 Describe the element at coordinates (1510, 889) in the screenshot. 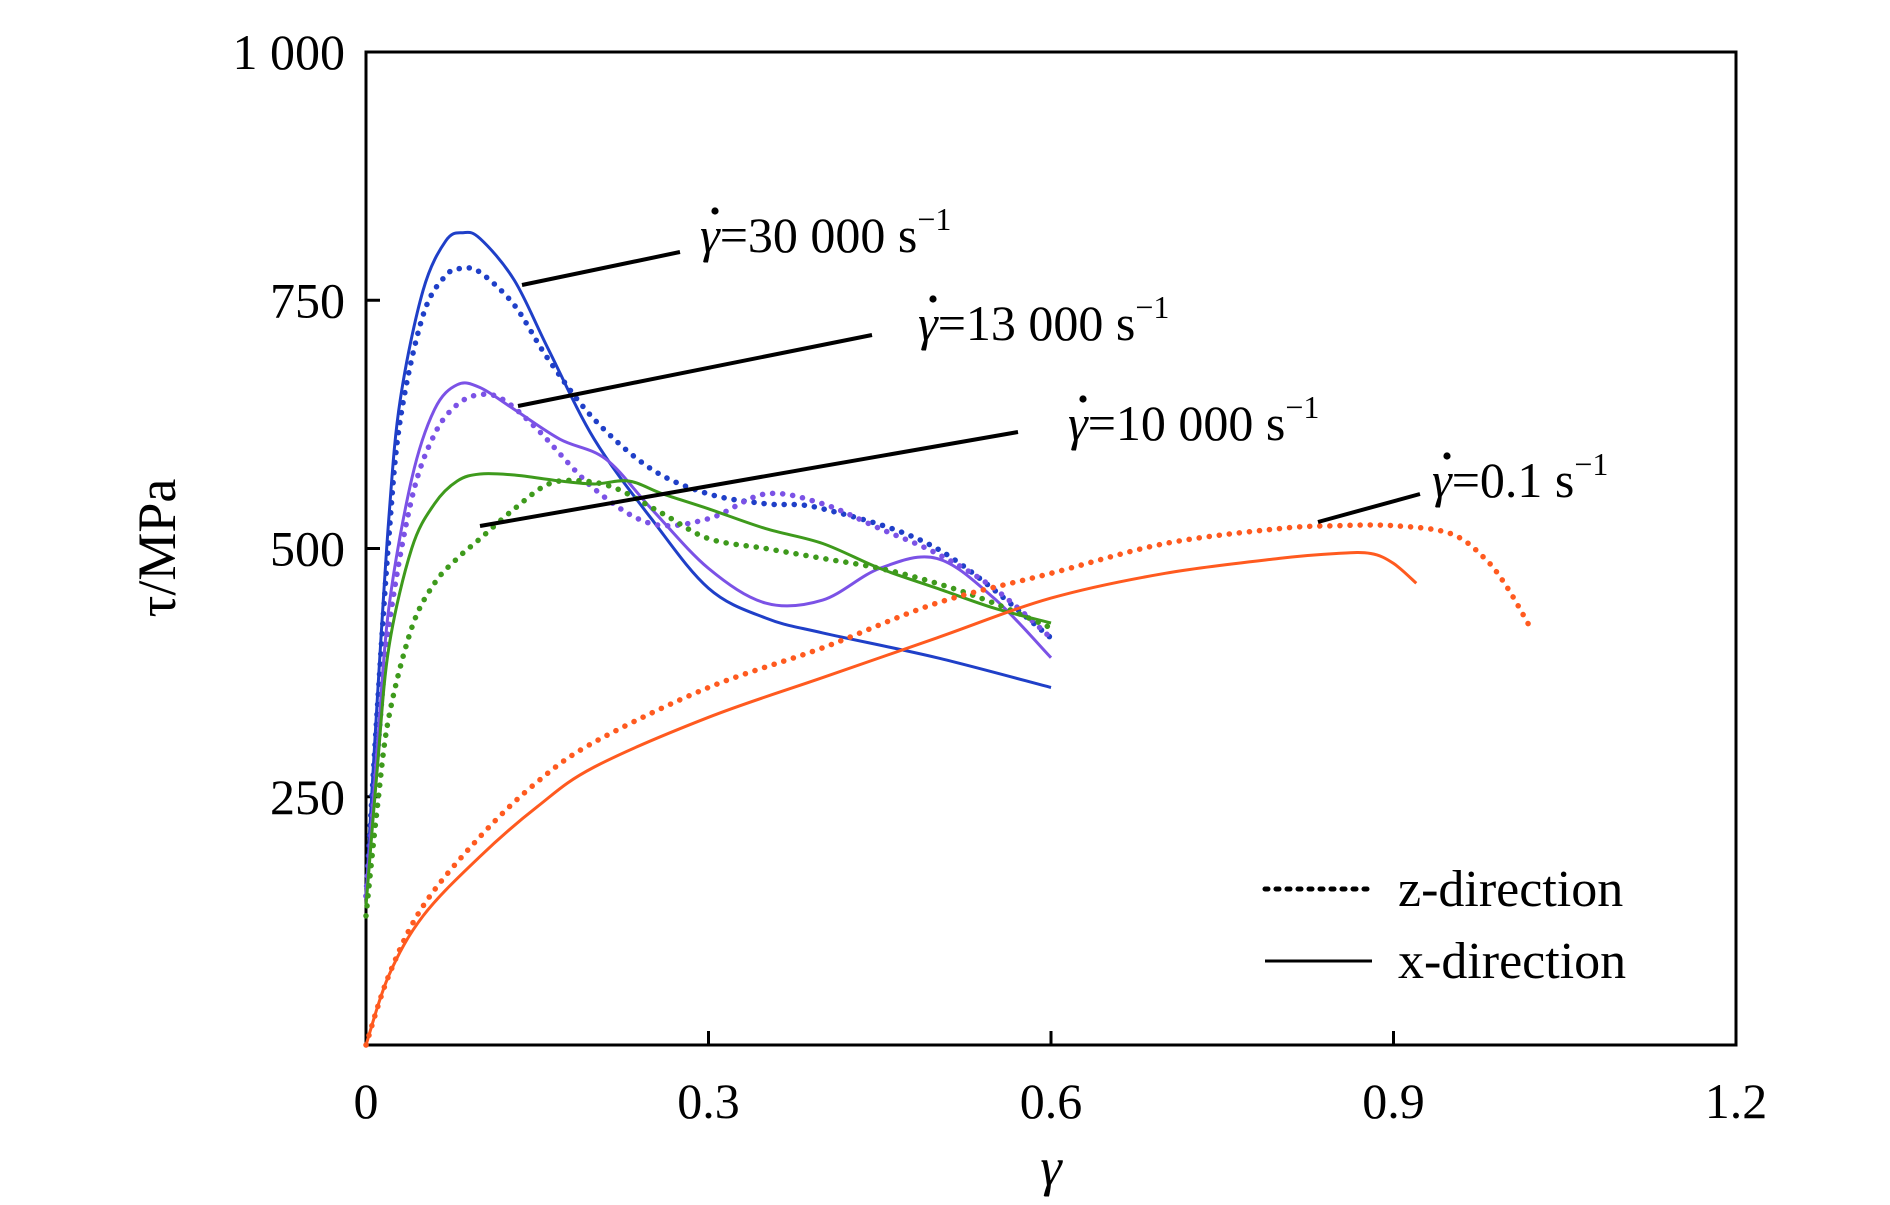

I see `legend-label-z: z-direction` at that location.